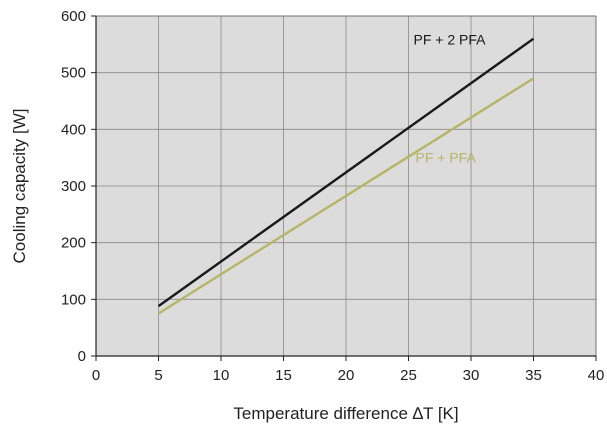  Describe the element at coordinates (283, 375) in the screenshot. I see `x-tick-label: 15` at that location.